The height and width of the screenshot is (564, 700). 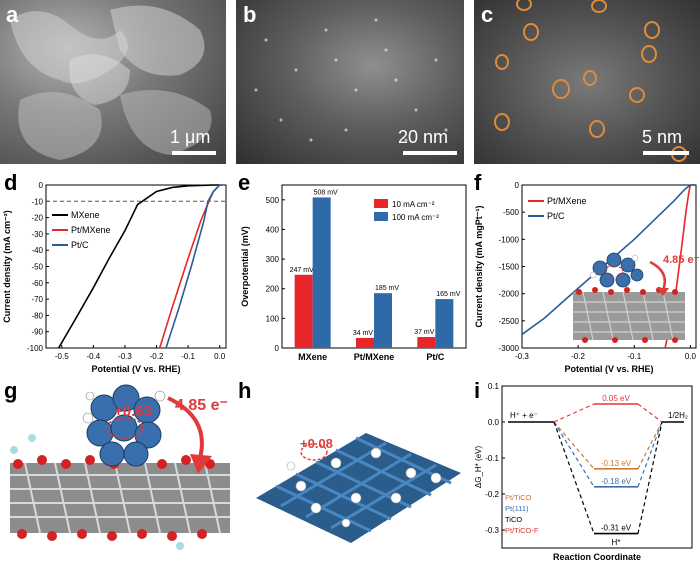 I want to click on y-tick-label: -500, so click(x=511, y=212).